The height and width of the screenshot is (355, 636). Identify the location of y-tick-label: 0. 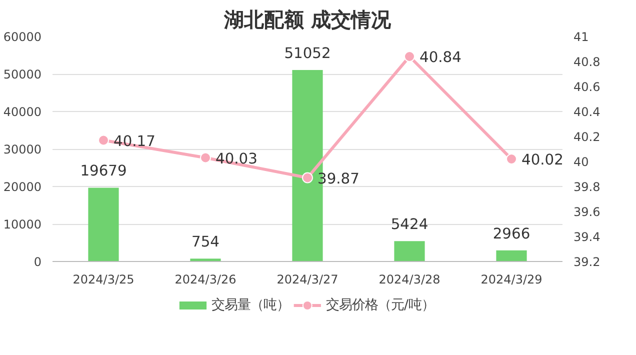
(38, 262).